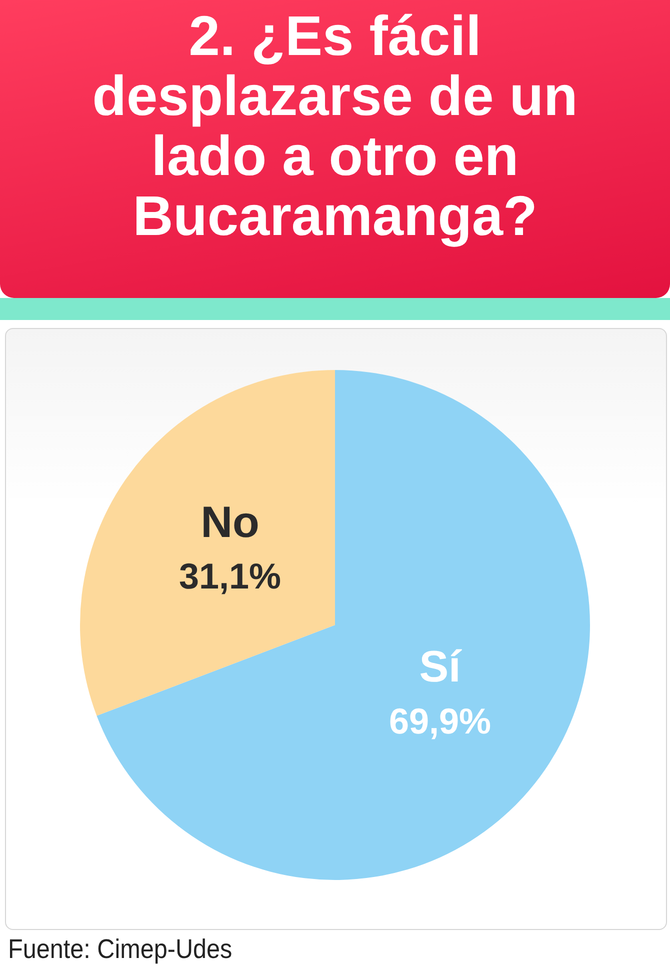 This screenshot has width=670, height=971. Describe the element at coordinates (230, 522) in the screenshot. I see `slice-label: No` at that location.